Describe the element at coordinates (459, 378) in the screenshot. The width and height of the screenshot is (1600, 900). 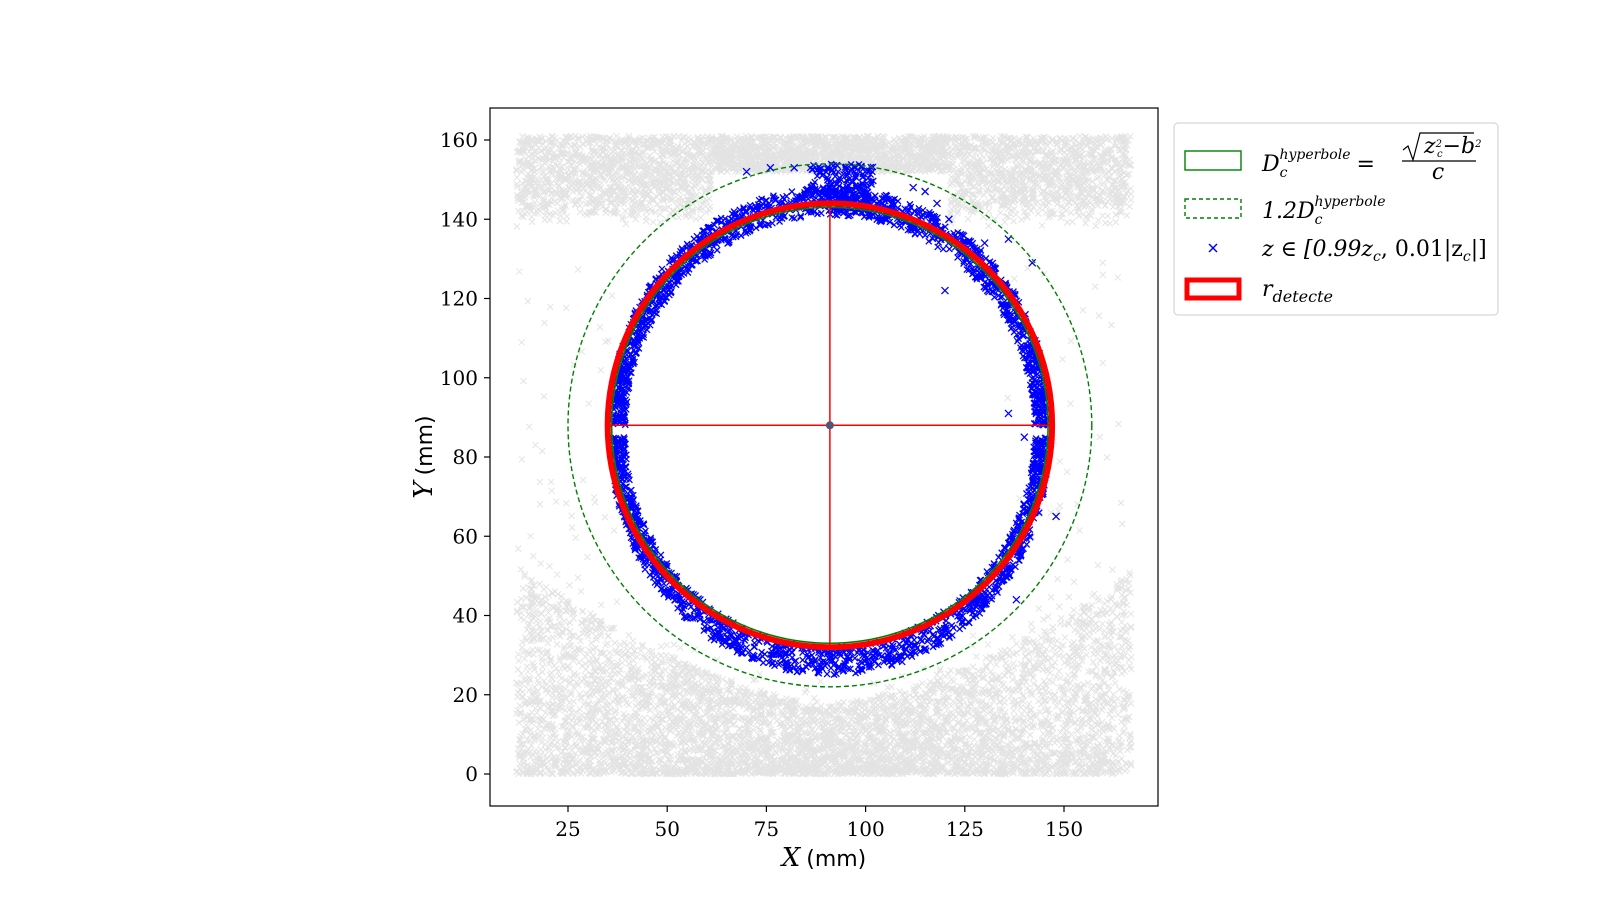
I see `y-tick-label: 100` at that location.